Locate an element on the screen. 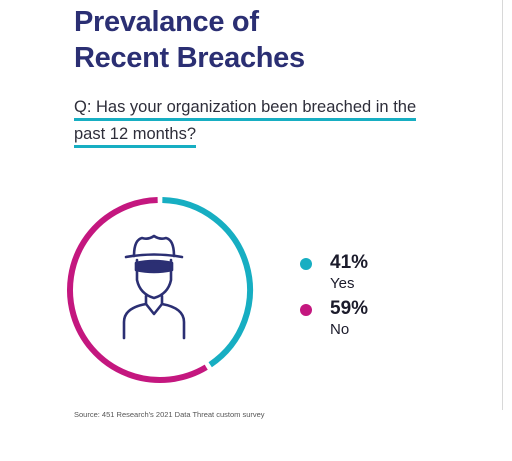  legend-label-no: No is located at coordinates (340, 329).